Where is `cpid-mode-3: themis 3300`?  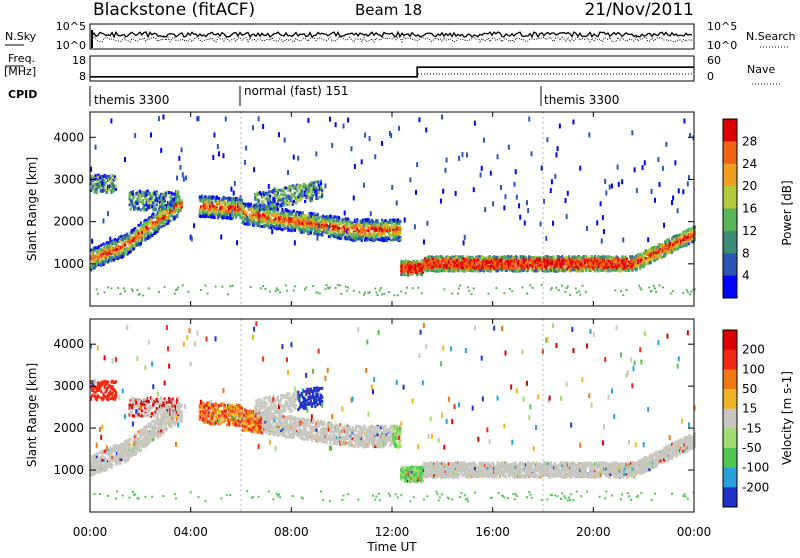 cpid-mode-3: themis 3300 is located at coordinates (581, 100).